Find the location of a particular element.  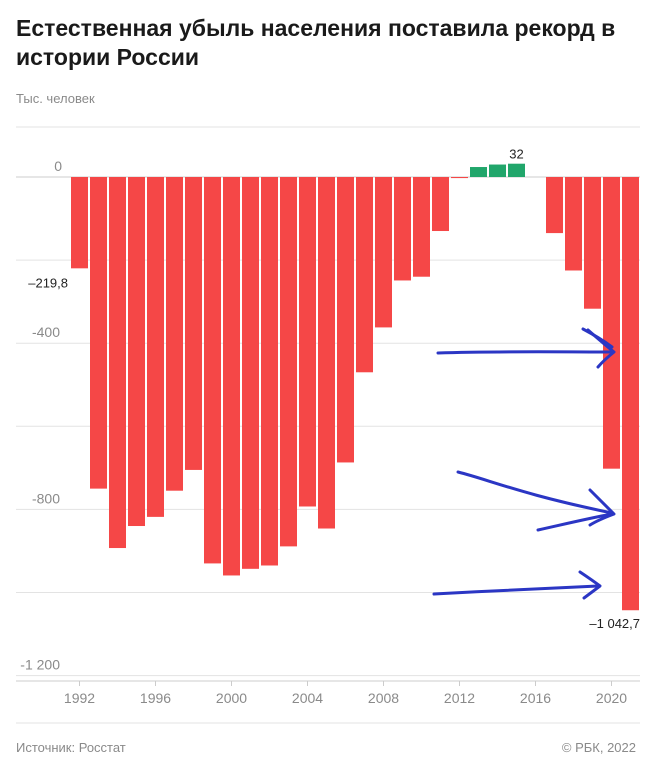

copyright-note: © РБК, 2022 is located at coordinates (598, 747).